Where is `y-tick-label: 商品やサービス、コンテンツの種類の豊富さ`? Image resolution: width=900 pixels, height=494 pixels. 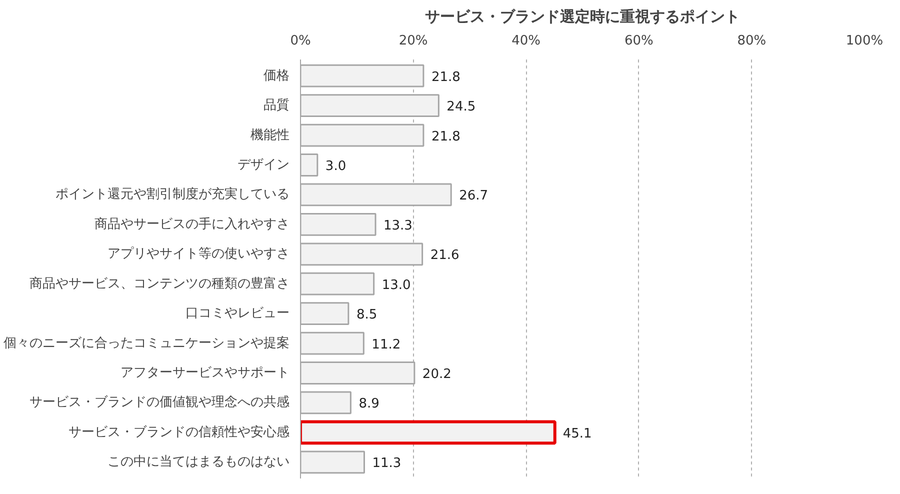 y-tick-label: 商品やサービス、コンテンツの種類の豊富さ is located at coordinates (160, 283).